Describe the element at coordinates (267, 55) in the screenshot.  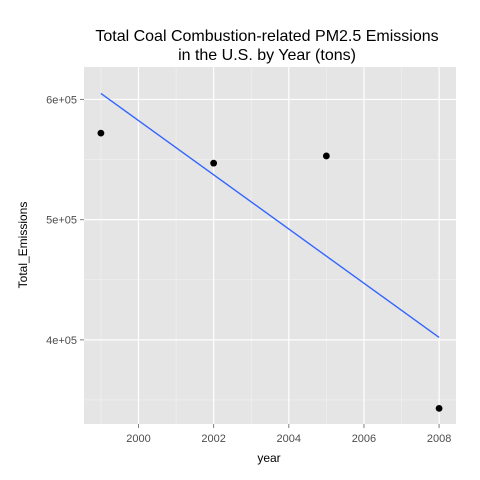
I see `chart-title-line-2: in the U.S. by Year (tons)` at that location.